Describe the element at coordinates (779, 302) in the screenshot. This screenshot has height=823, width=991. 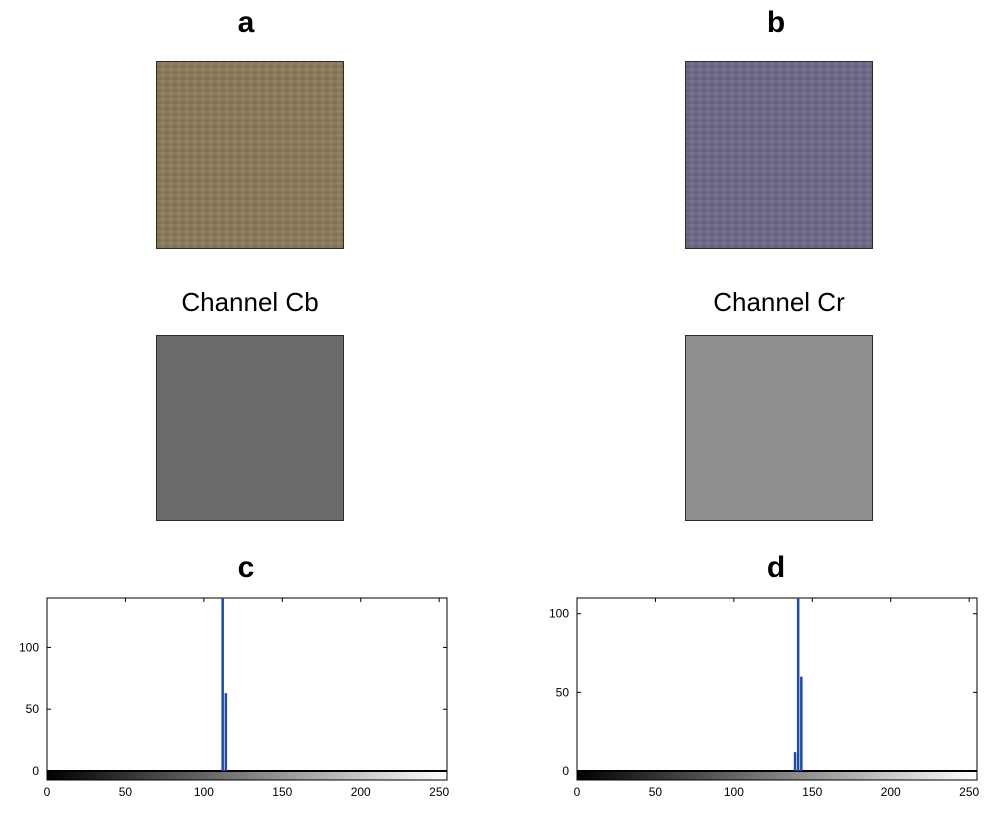
I see `channel-cr-title: Channel Cr` at that location.